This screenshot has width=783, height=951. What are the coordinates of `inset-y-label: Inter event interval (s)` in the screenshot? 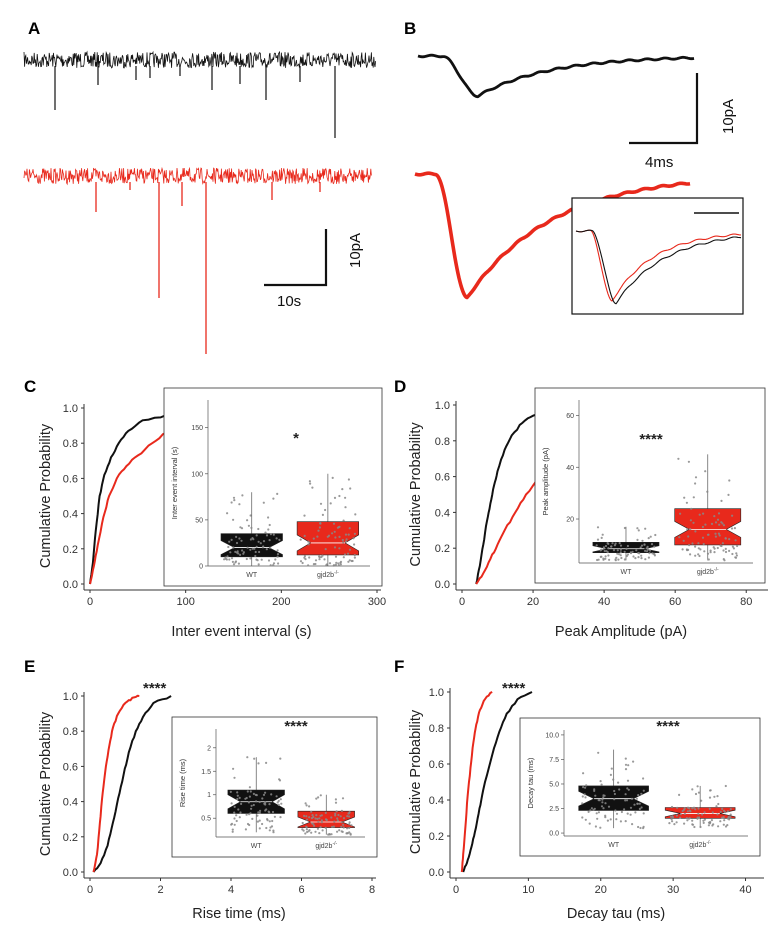 It's located at (174, 482).